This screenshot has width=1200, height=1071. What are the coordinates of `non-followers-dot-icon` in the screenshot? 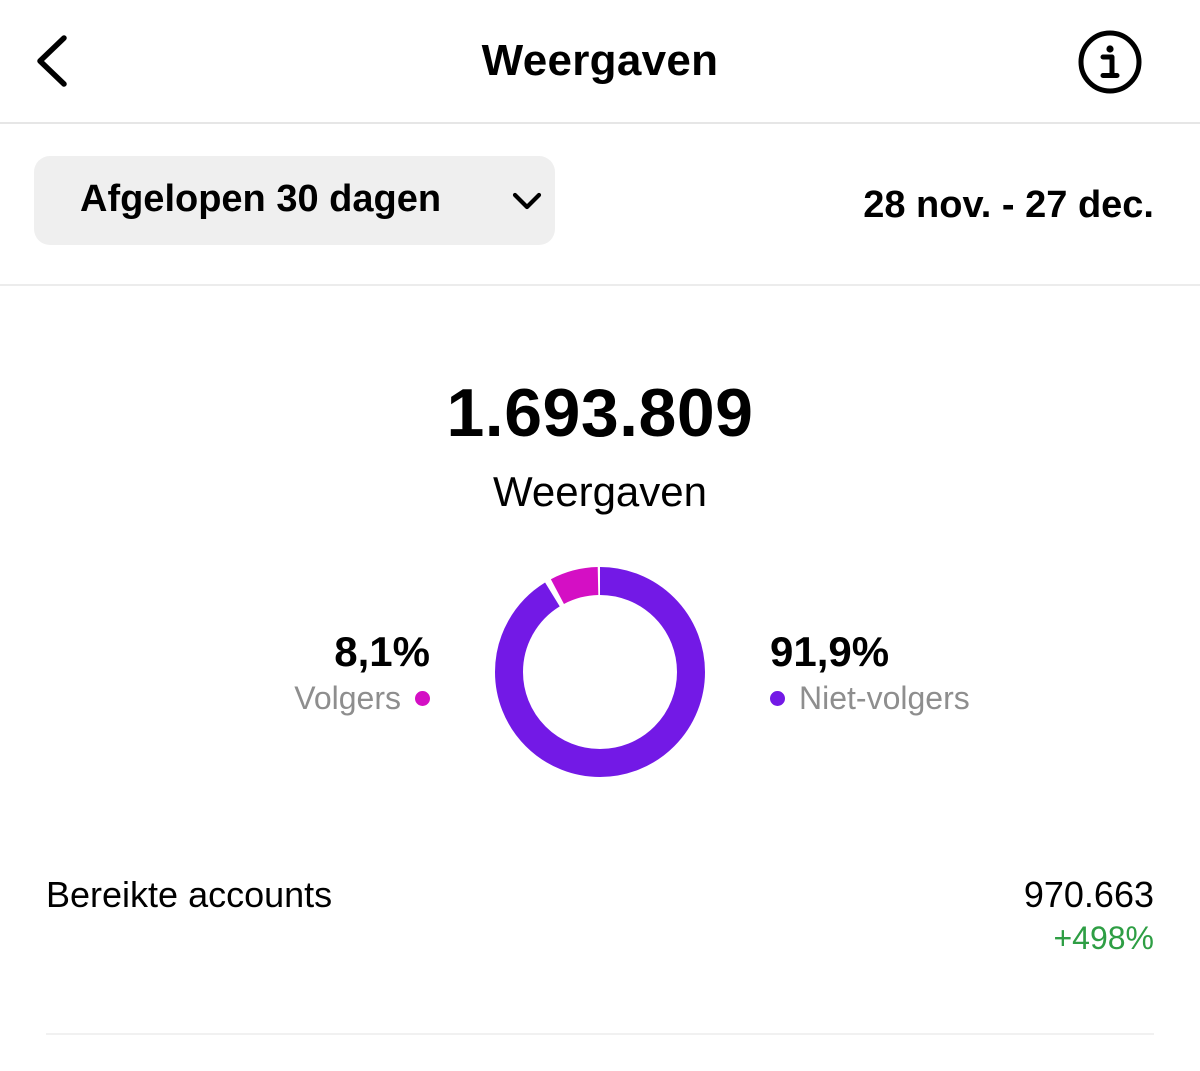 It's located at (777, 698).